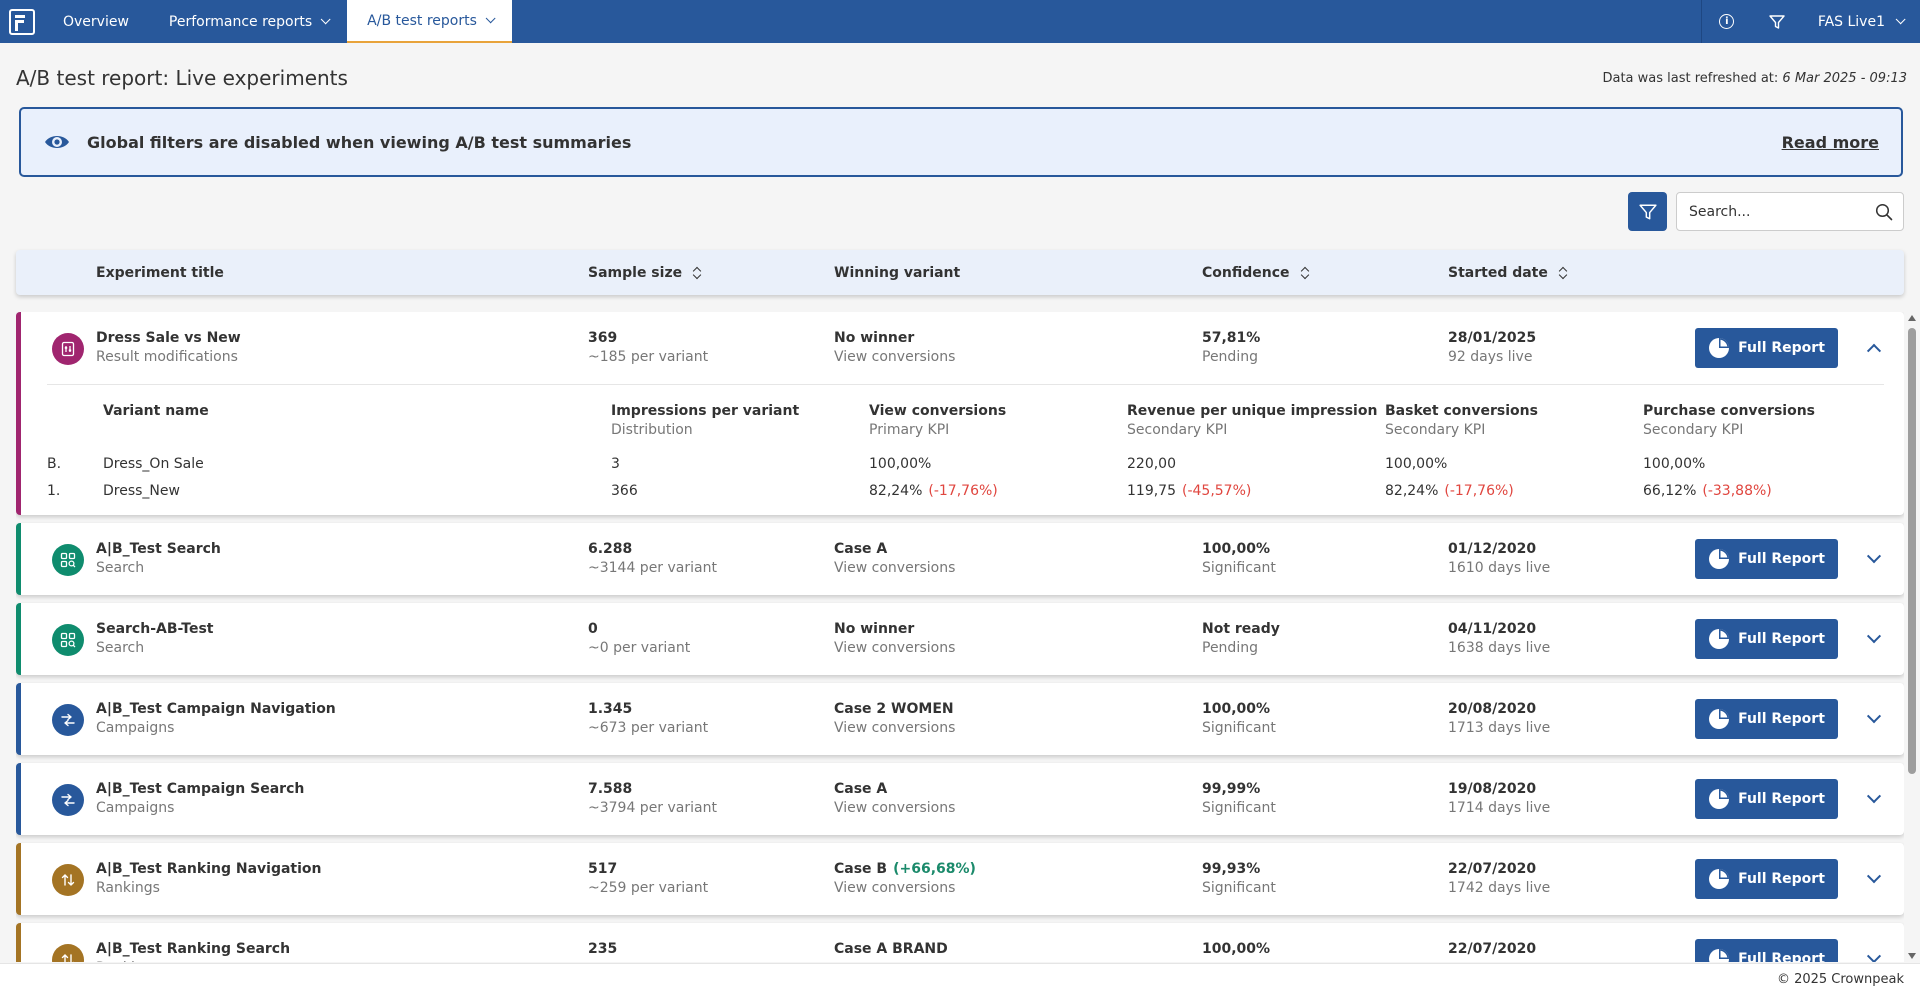 The height and width of the screenshot is (994, 1920). What do you see at coordinates (603, 949) in the screenshot?
I see `sample-size: 235` at bounding box center [603, 949].